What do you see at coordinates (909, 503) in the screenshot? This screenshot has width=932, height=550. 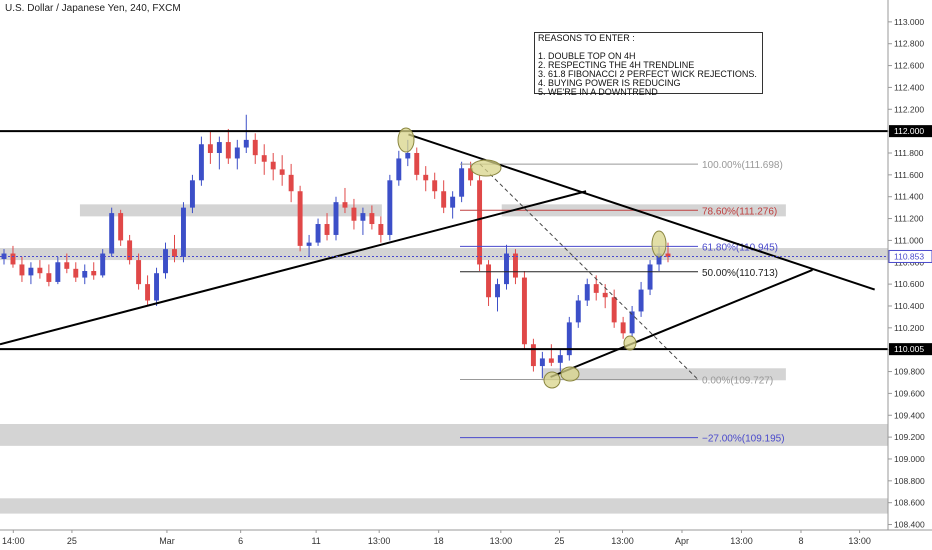 I see `price-tick-label: 108.600` at bounding box center [909, 503].